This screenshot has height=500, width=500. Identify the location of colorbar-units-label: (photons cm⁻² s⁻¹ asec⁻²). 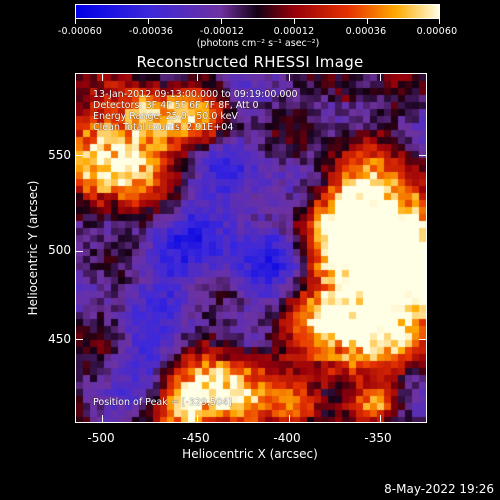
(258, 43).